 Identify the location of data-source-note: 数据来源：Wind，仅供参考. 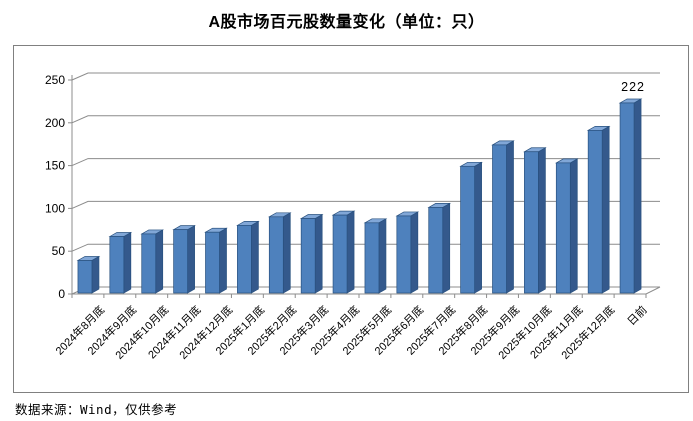
(96, 409).